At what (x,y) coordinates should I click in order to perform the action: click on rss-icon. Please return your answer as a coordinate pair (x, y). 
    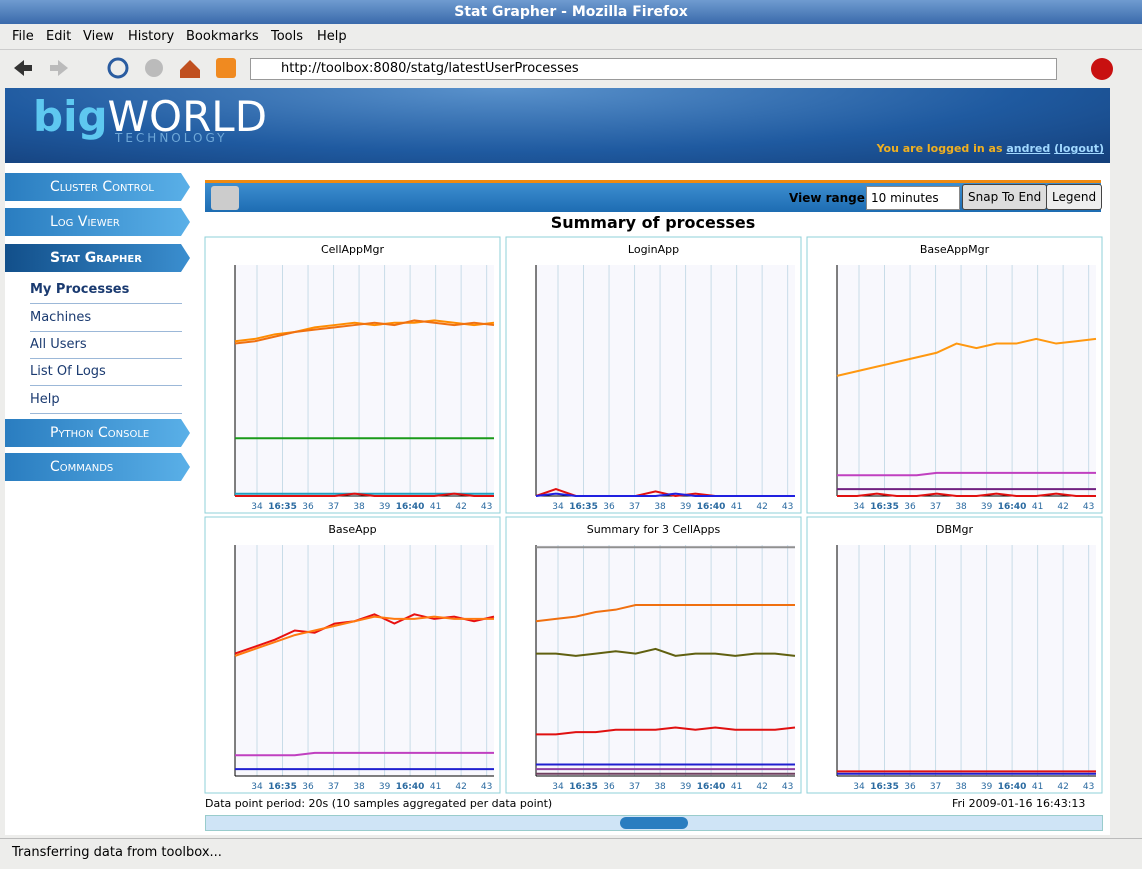
    Looking at the image, I should click on (226, 68).